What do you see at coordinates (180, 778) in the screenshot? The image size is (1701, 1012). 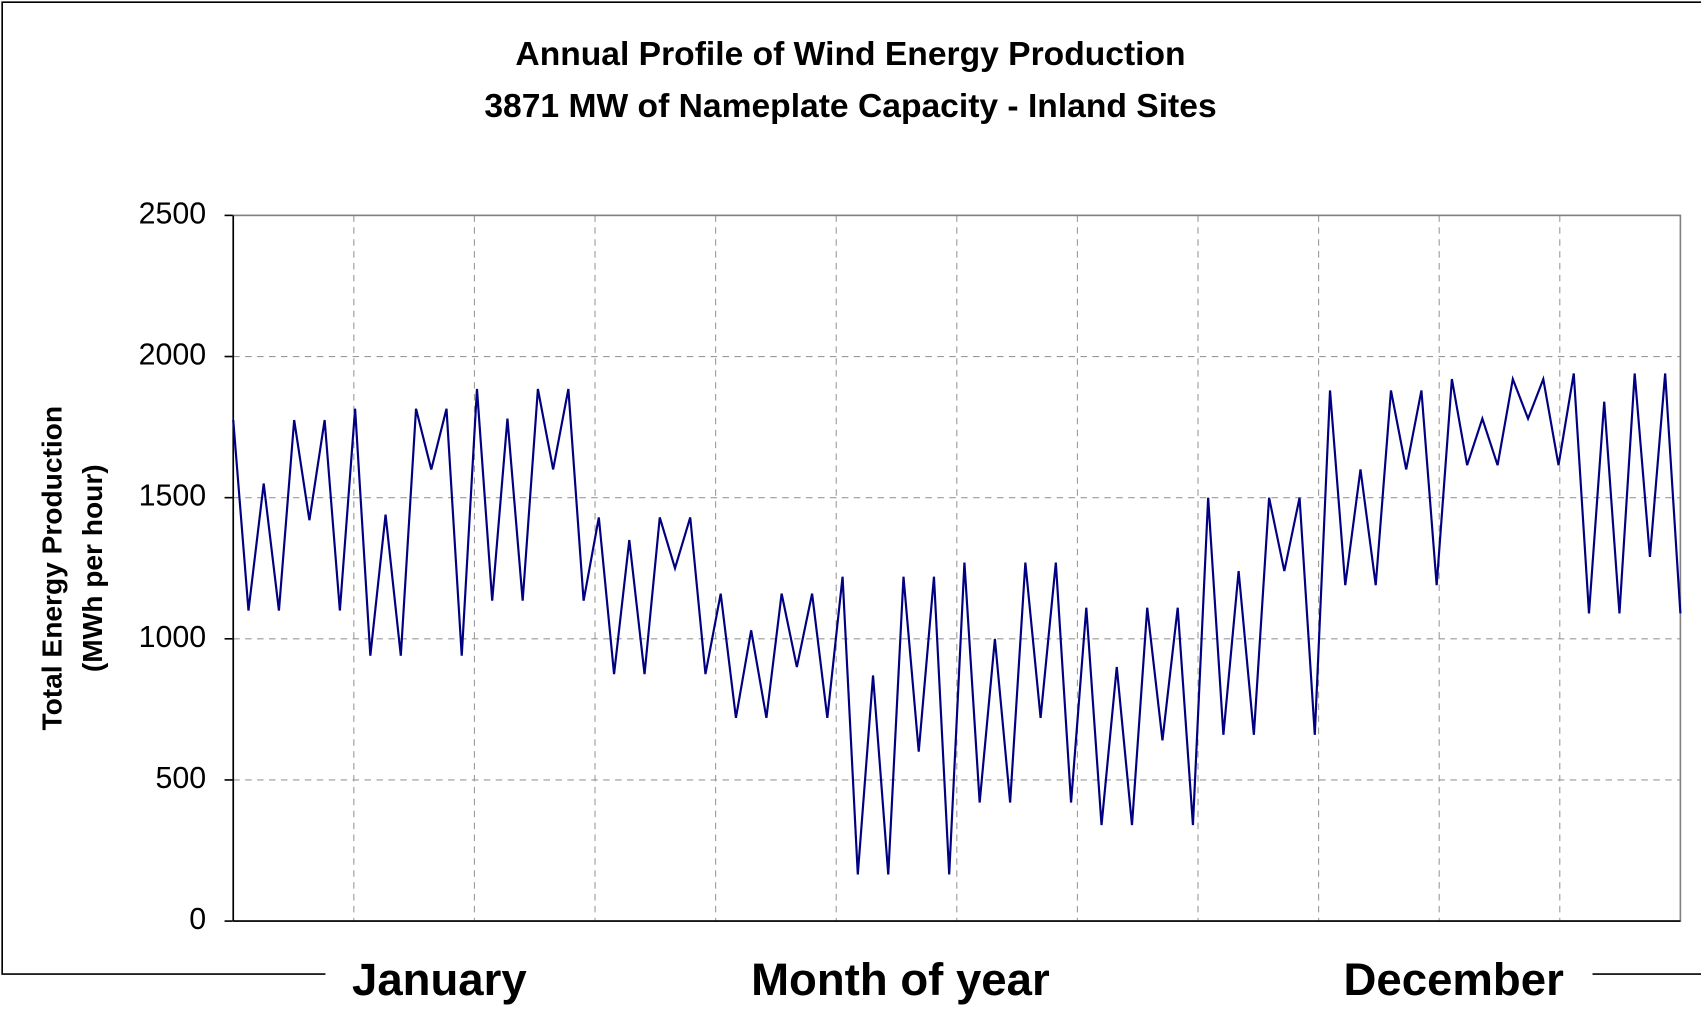 I see `y-tick-label: 500` at bounding box center [180, 778].